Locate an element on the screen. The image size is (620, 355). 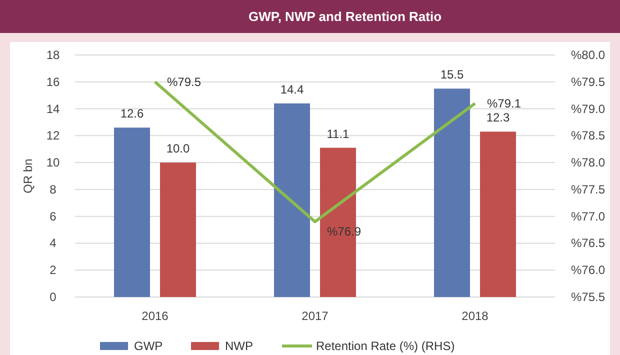
legend-label: GWP is located at coordinates (148, 346).